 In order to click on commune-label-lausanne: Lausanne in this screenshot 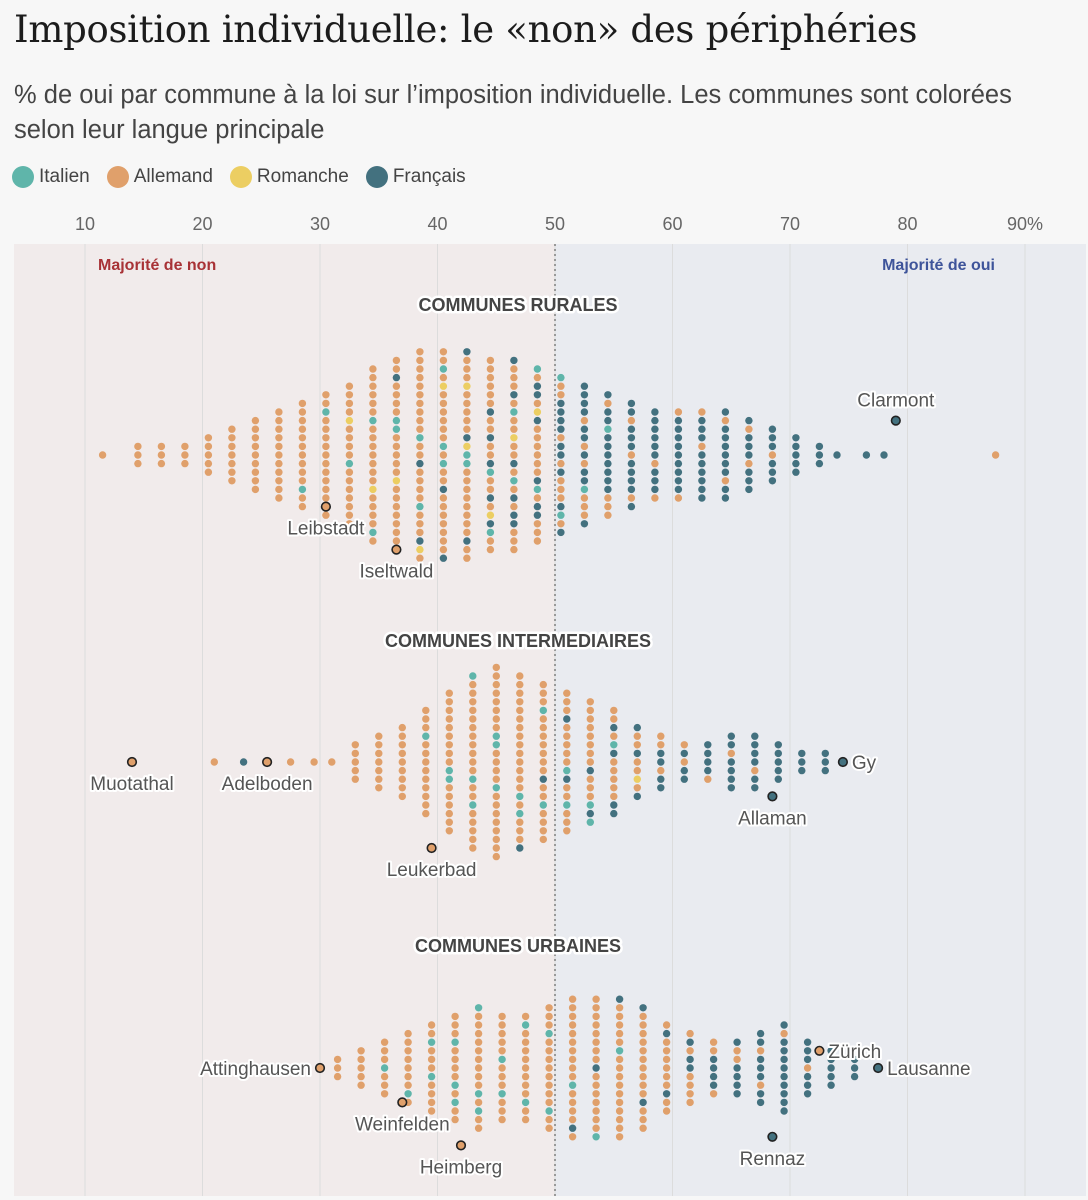, I will do `click(928, 1069)`.